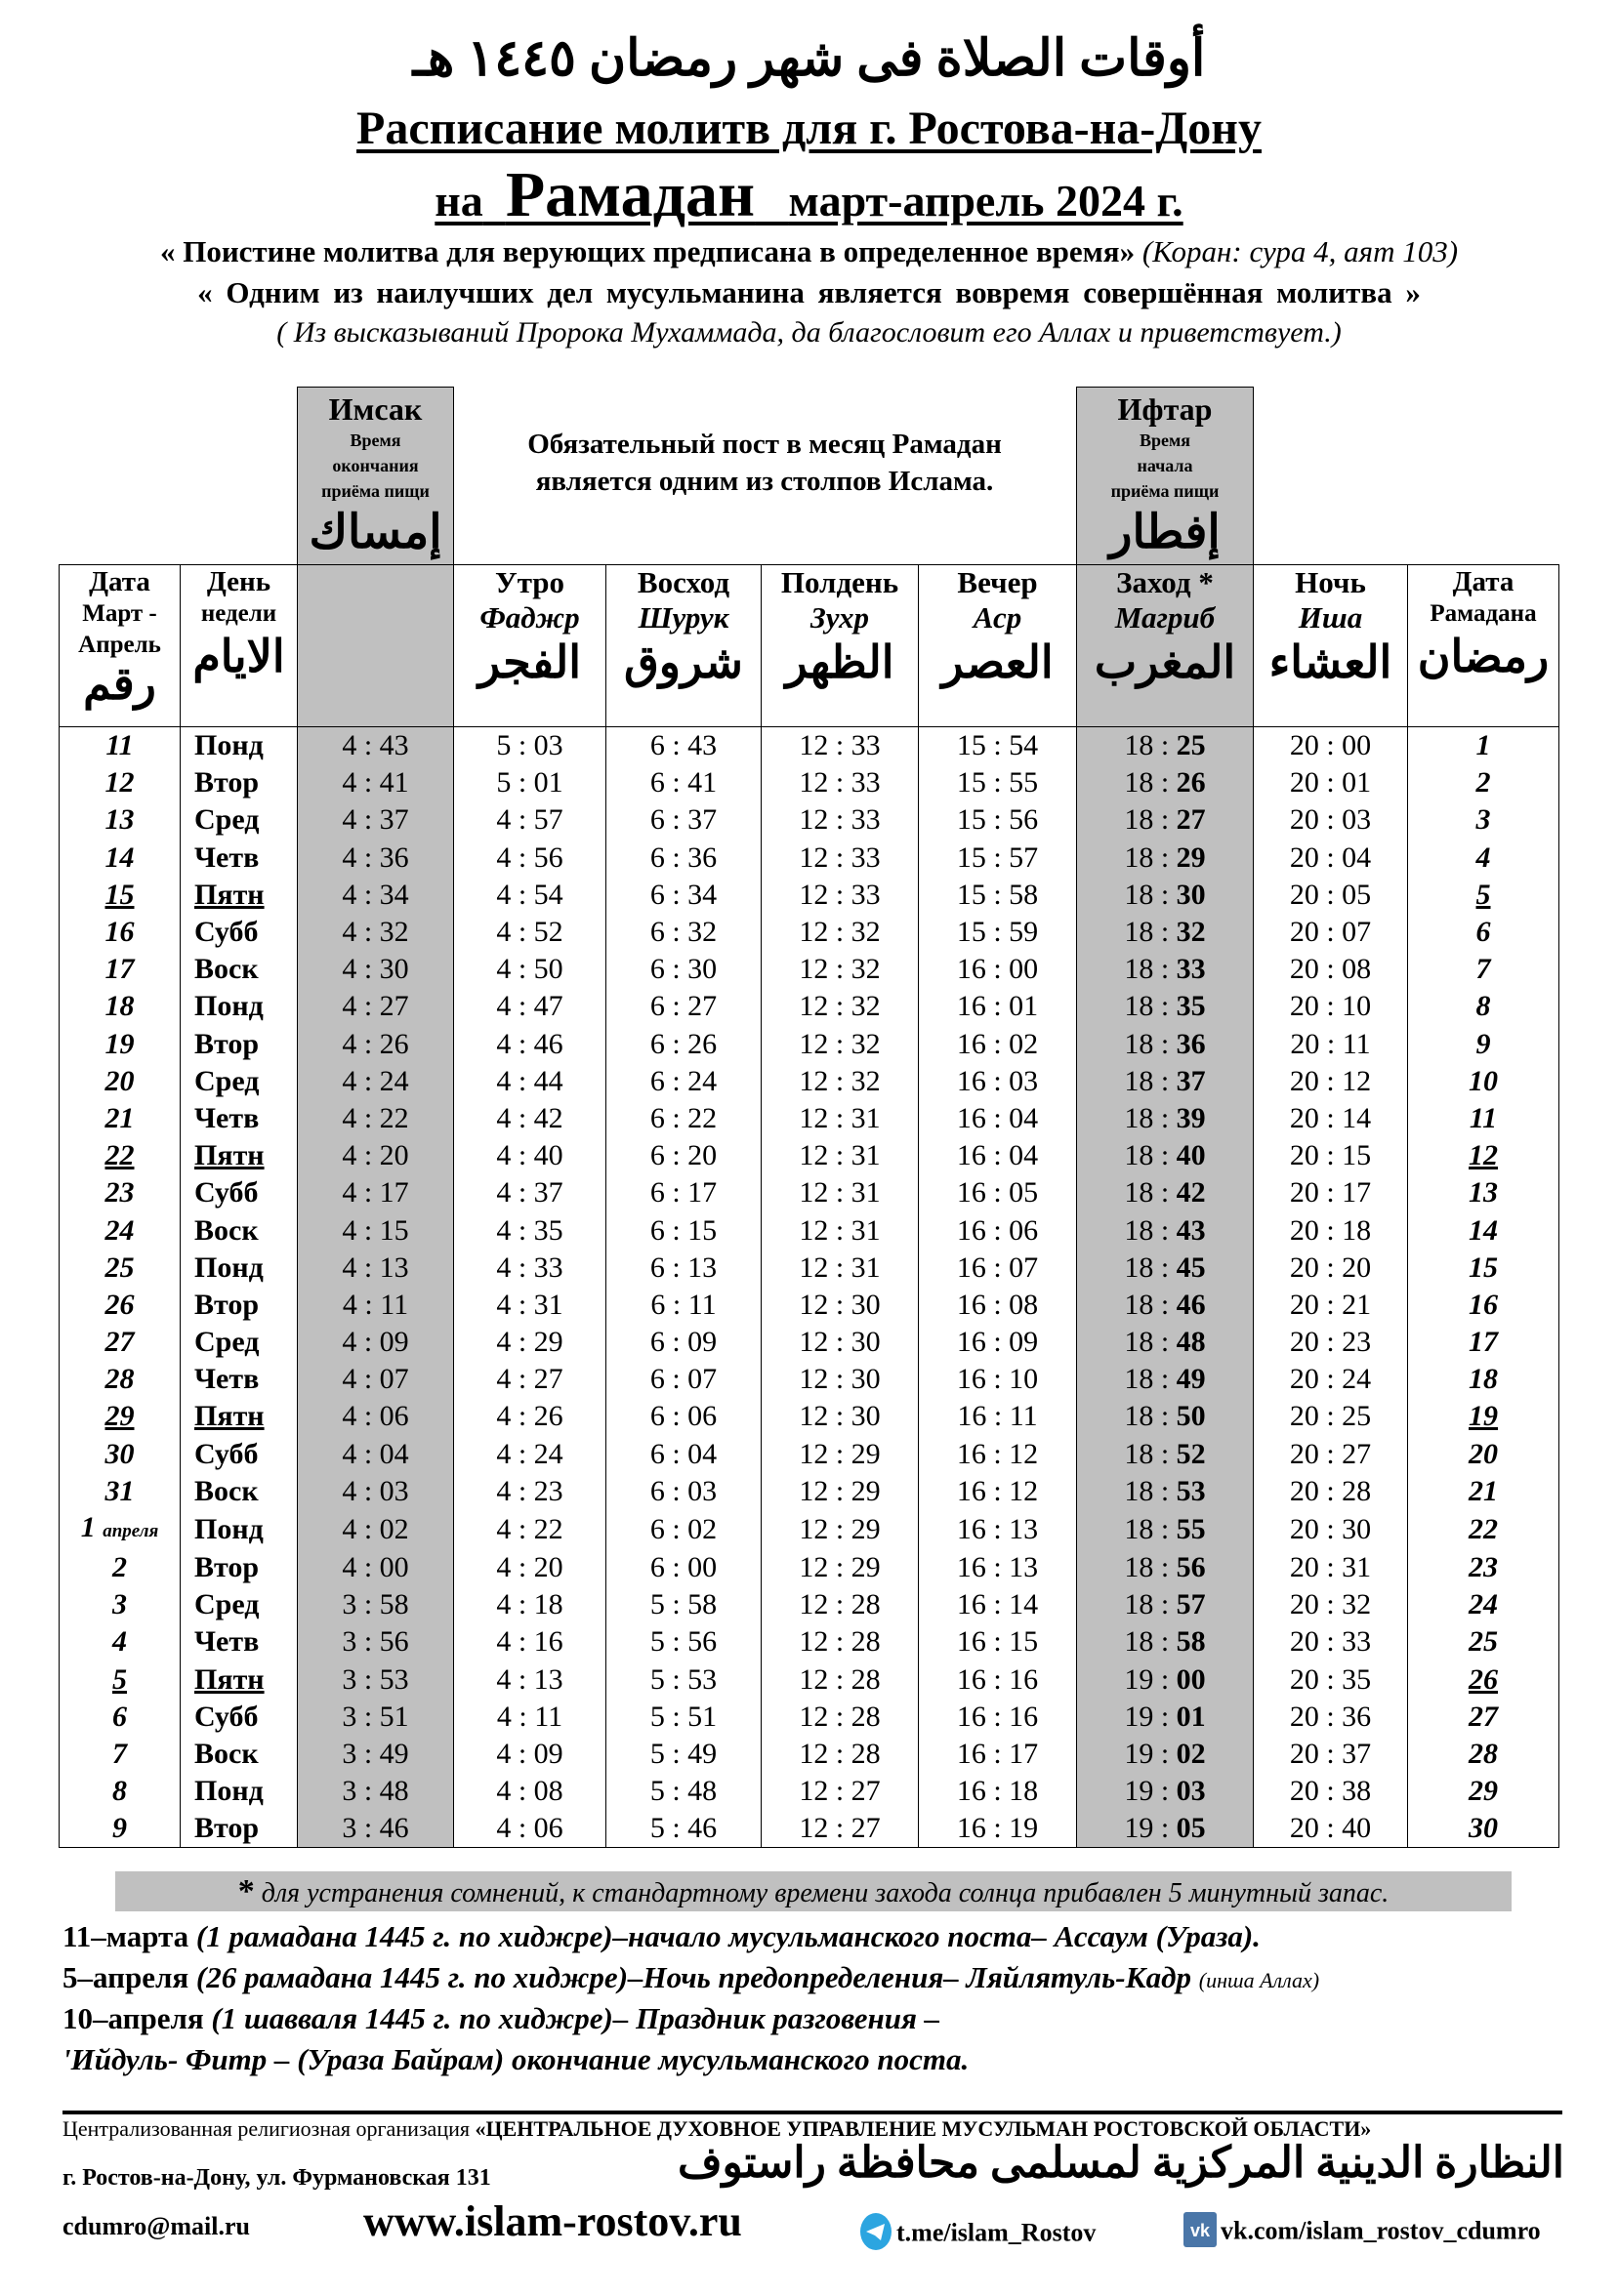  What do you see at coordinates (1191, 1379) in the screenshot?
I see `maghrib-minute: 49` at bounding box center [1191, 1379].